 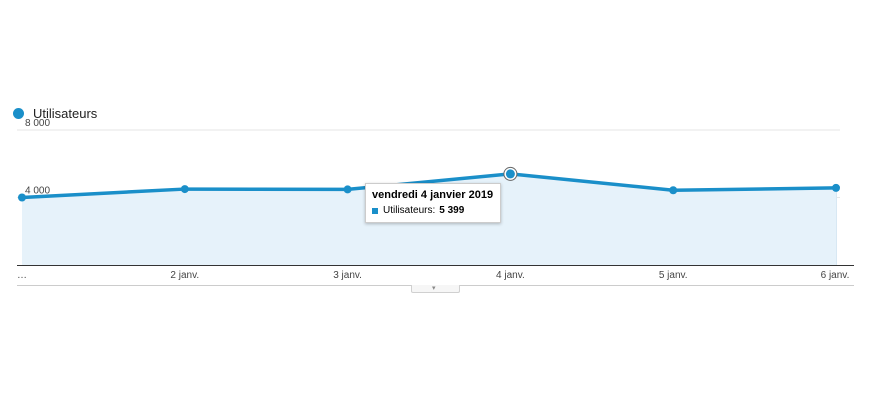 I want to click on legend-label: Utilisateurs, so click(x=65, y=113).